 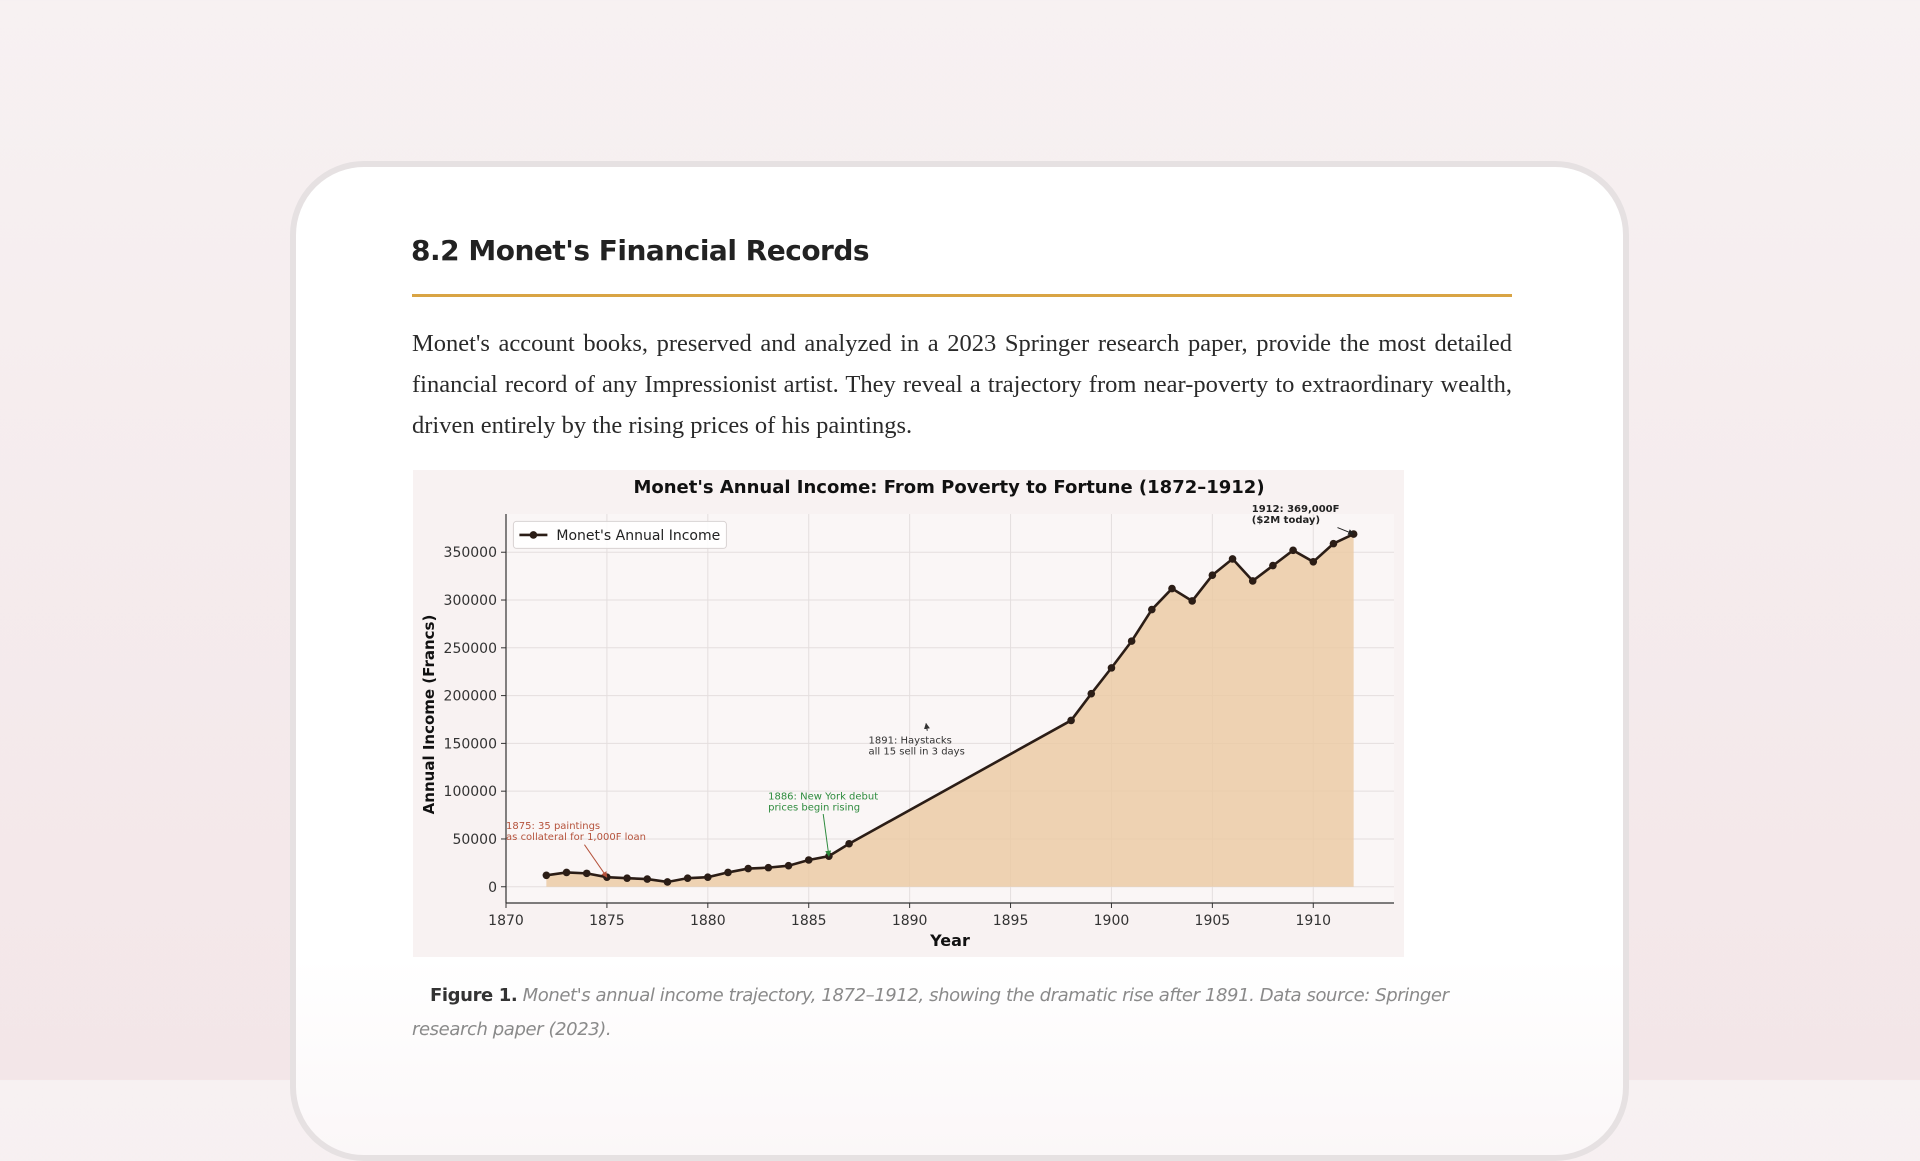 What do you see at coordinates (910, 921) in the screenshot?
I see `x-tick-label: 1890` at bounding box center [910, 921].